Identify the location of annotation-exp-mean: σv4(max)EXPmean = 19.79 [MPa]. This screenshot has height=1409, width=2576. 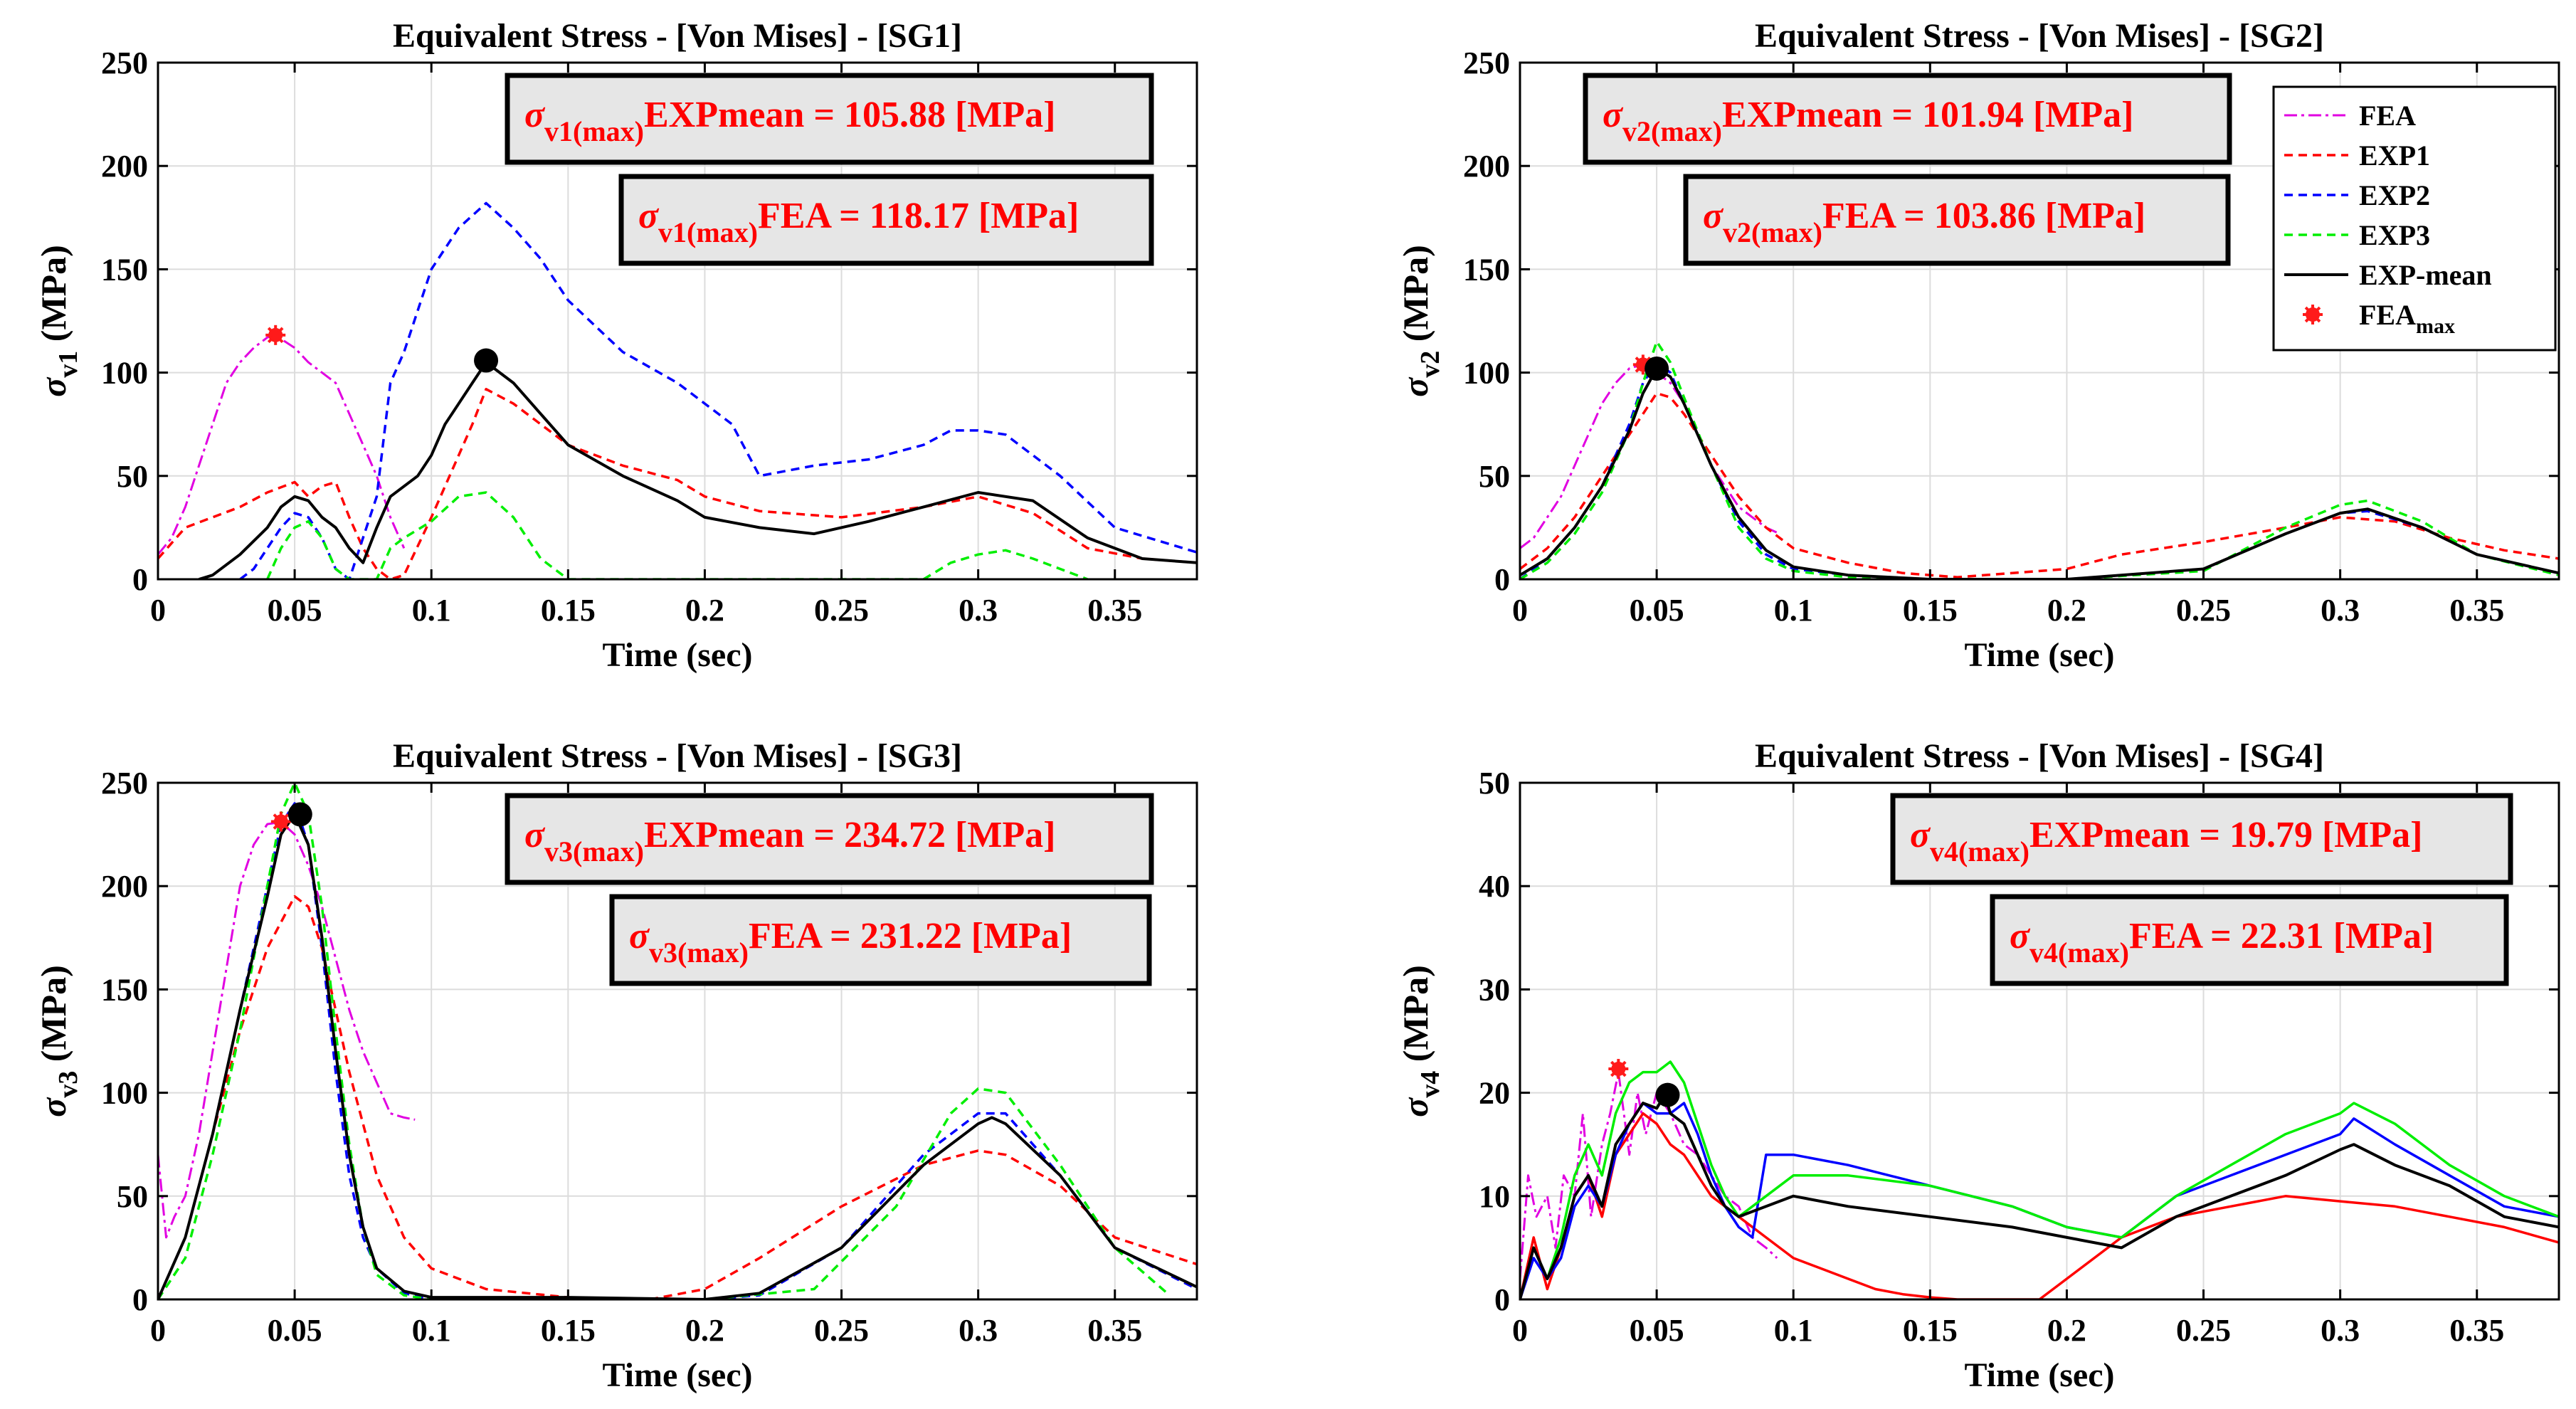
(2201, 839).